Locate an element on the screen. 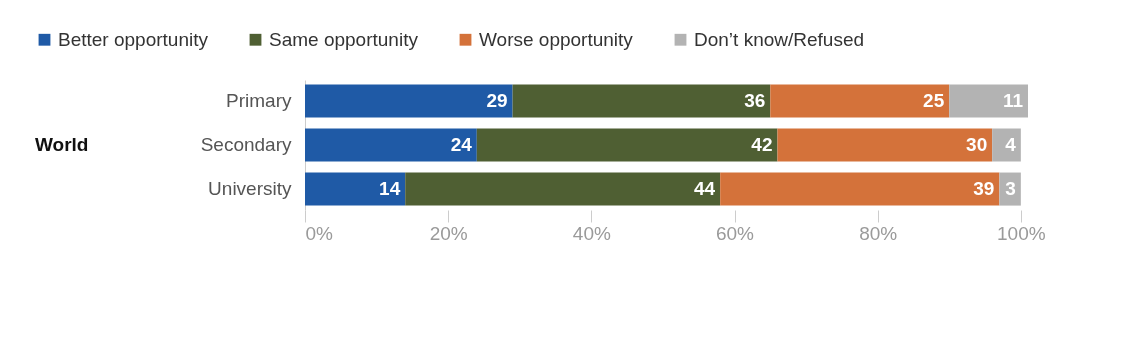  x-tick-label: 100% is located at coordinates (1021, 233).